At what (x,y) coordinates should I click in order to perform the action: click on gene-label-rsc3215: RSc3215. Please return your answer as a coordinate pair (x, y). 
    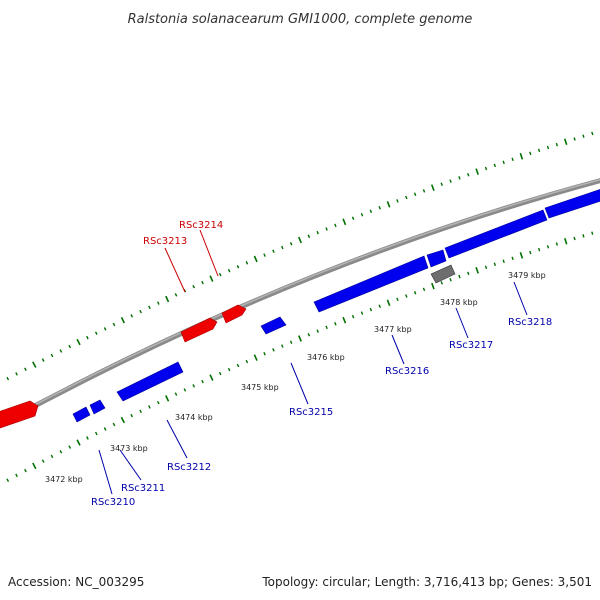
    Looking at the image, I should click on (311, 412).